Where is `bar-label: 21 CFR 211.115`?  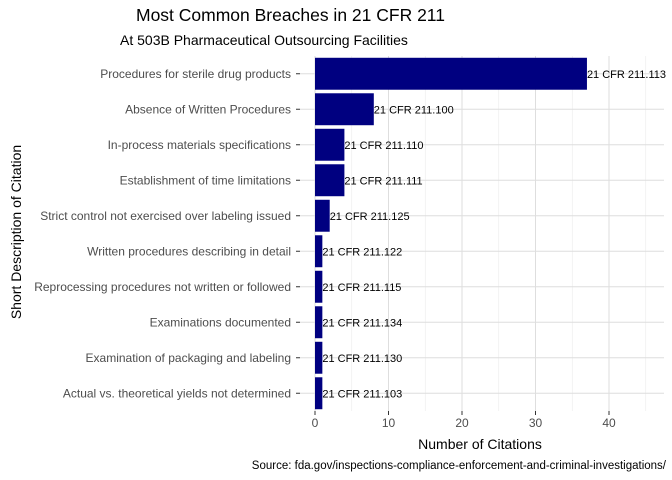
bar-label: 21 CFR 211.115 is located at coordinates (361, 288).